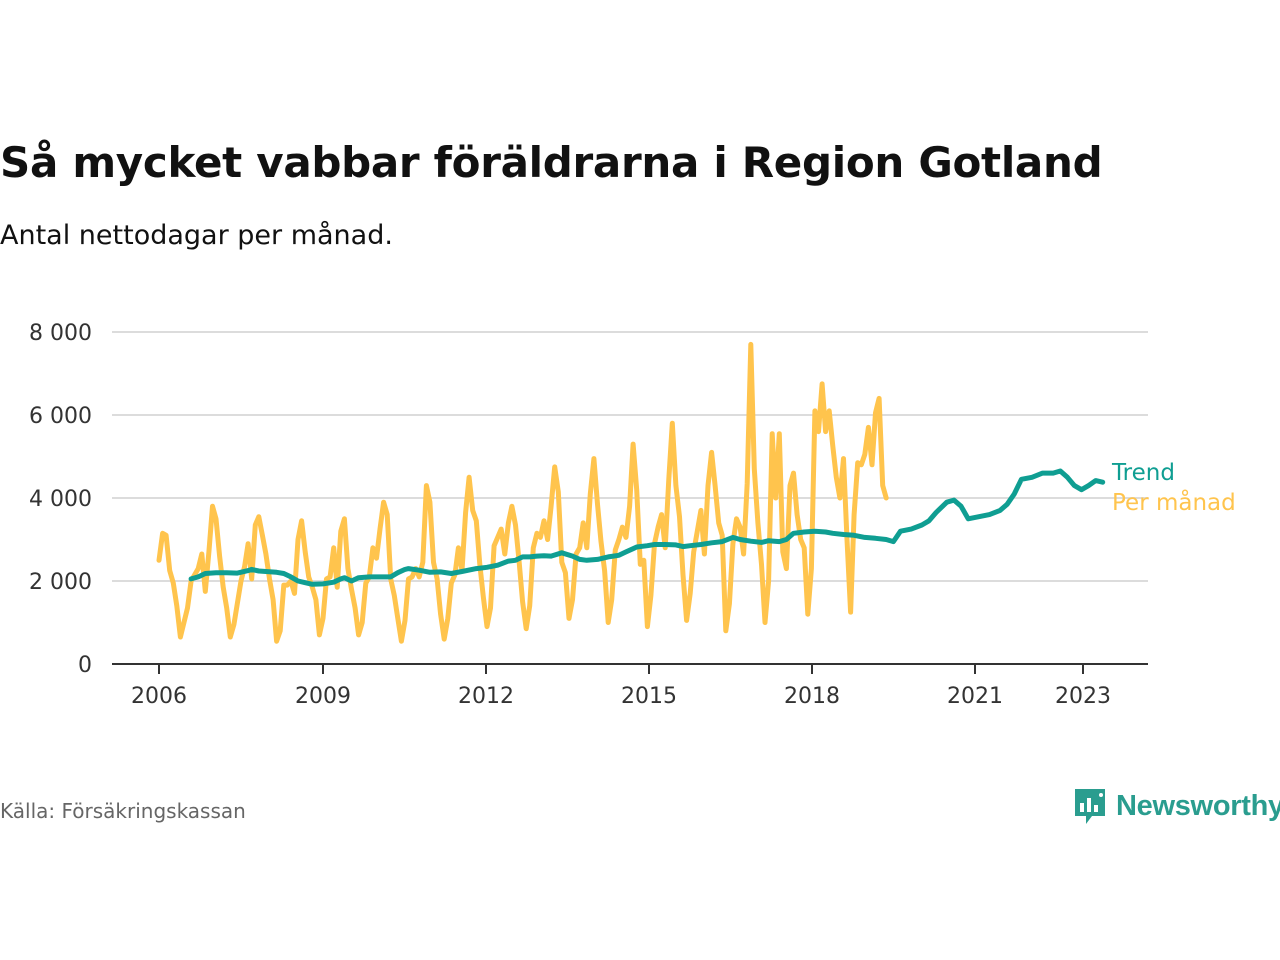 The width and height of the screenshot is (1280, 960). What do you see at coordinates (1083, 696) in the screenshot?
I see `x-tick-label: 2023` at bounding box center [1083, 696].